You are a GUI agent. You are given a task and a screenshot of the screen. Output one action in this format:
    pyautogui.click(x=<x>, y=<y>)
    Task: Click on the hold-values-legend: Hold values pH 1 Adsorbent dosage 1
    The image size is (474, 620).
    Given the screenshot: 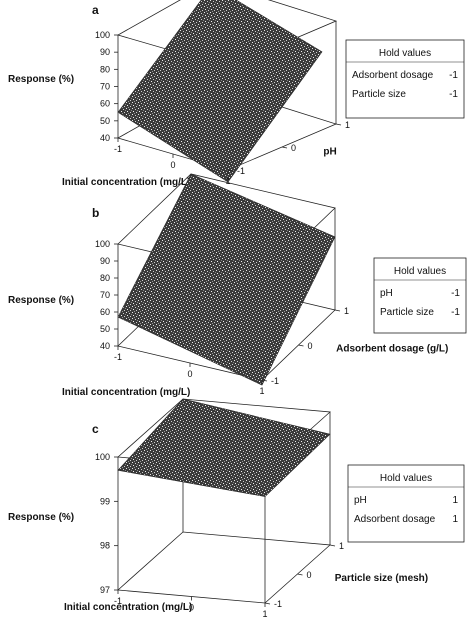 What is the action you would take?
    pyautogui.click(x=406, y=503)
    